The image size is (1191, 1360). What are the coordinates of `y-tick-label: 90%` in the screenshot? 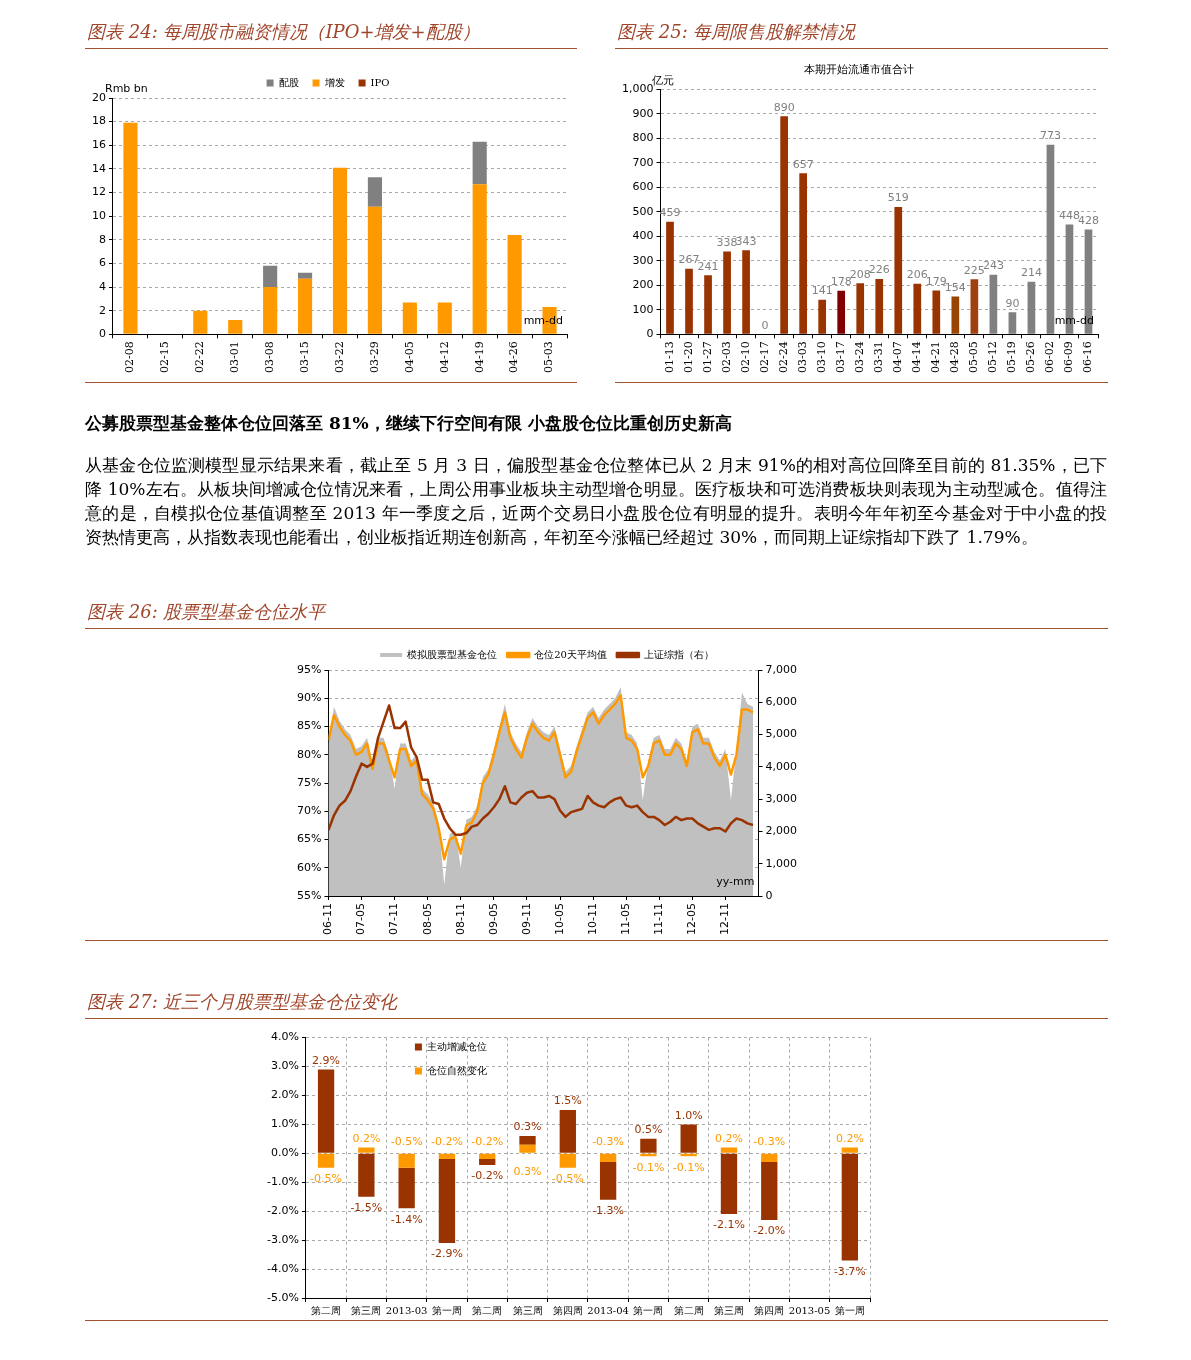 It's located at (309, 698).